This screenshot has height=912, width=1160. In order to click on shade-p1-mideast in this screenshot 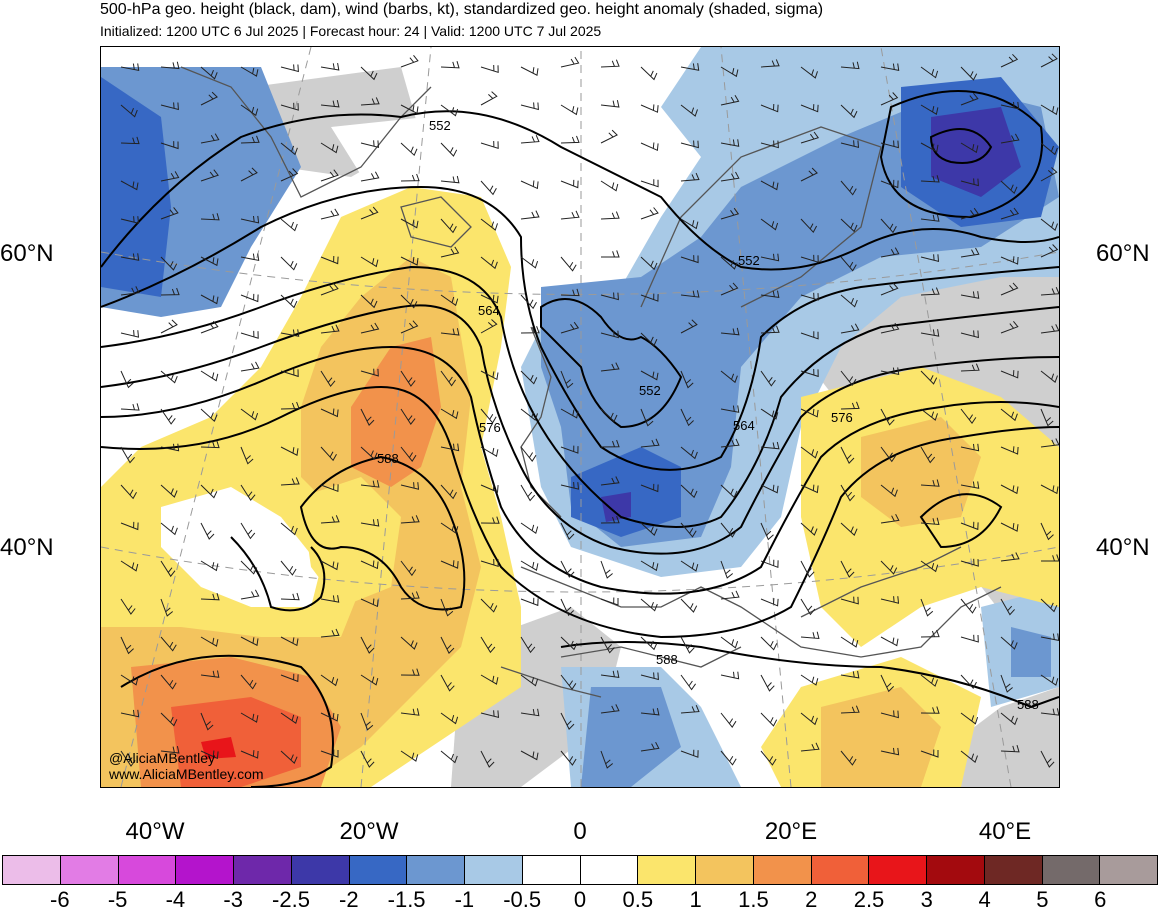, I will do `click(881, 737)`.